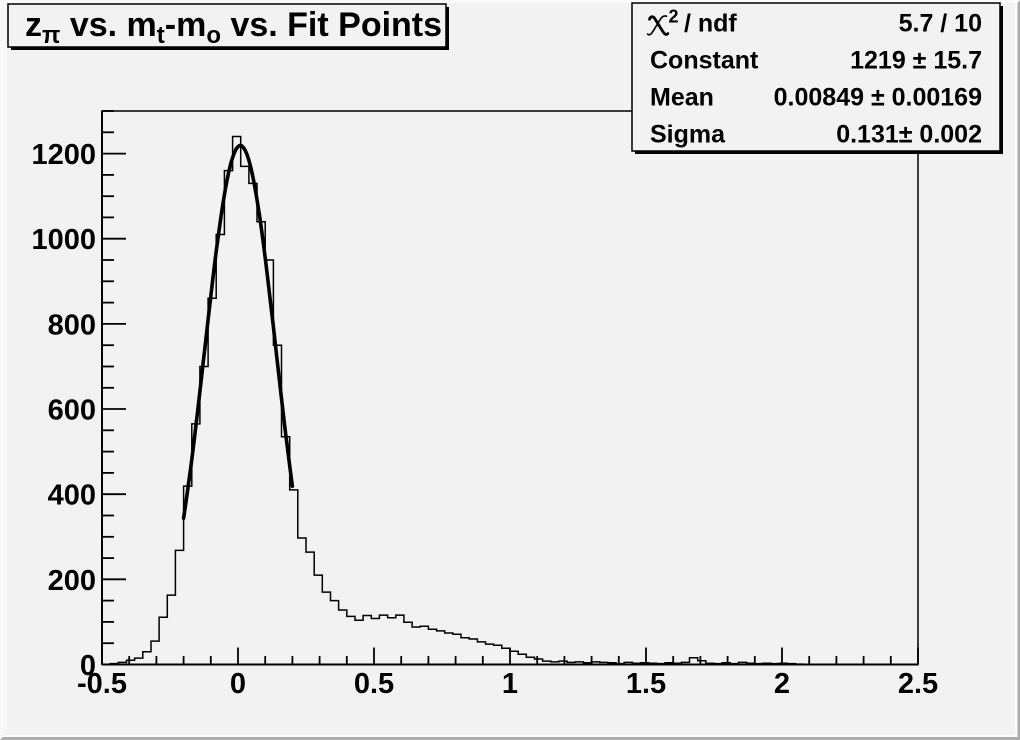 This screenshot has height=740, width=1020. I want to click on svg-text: 5.7 / 10, so click(940, 24).